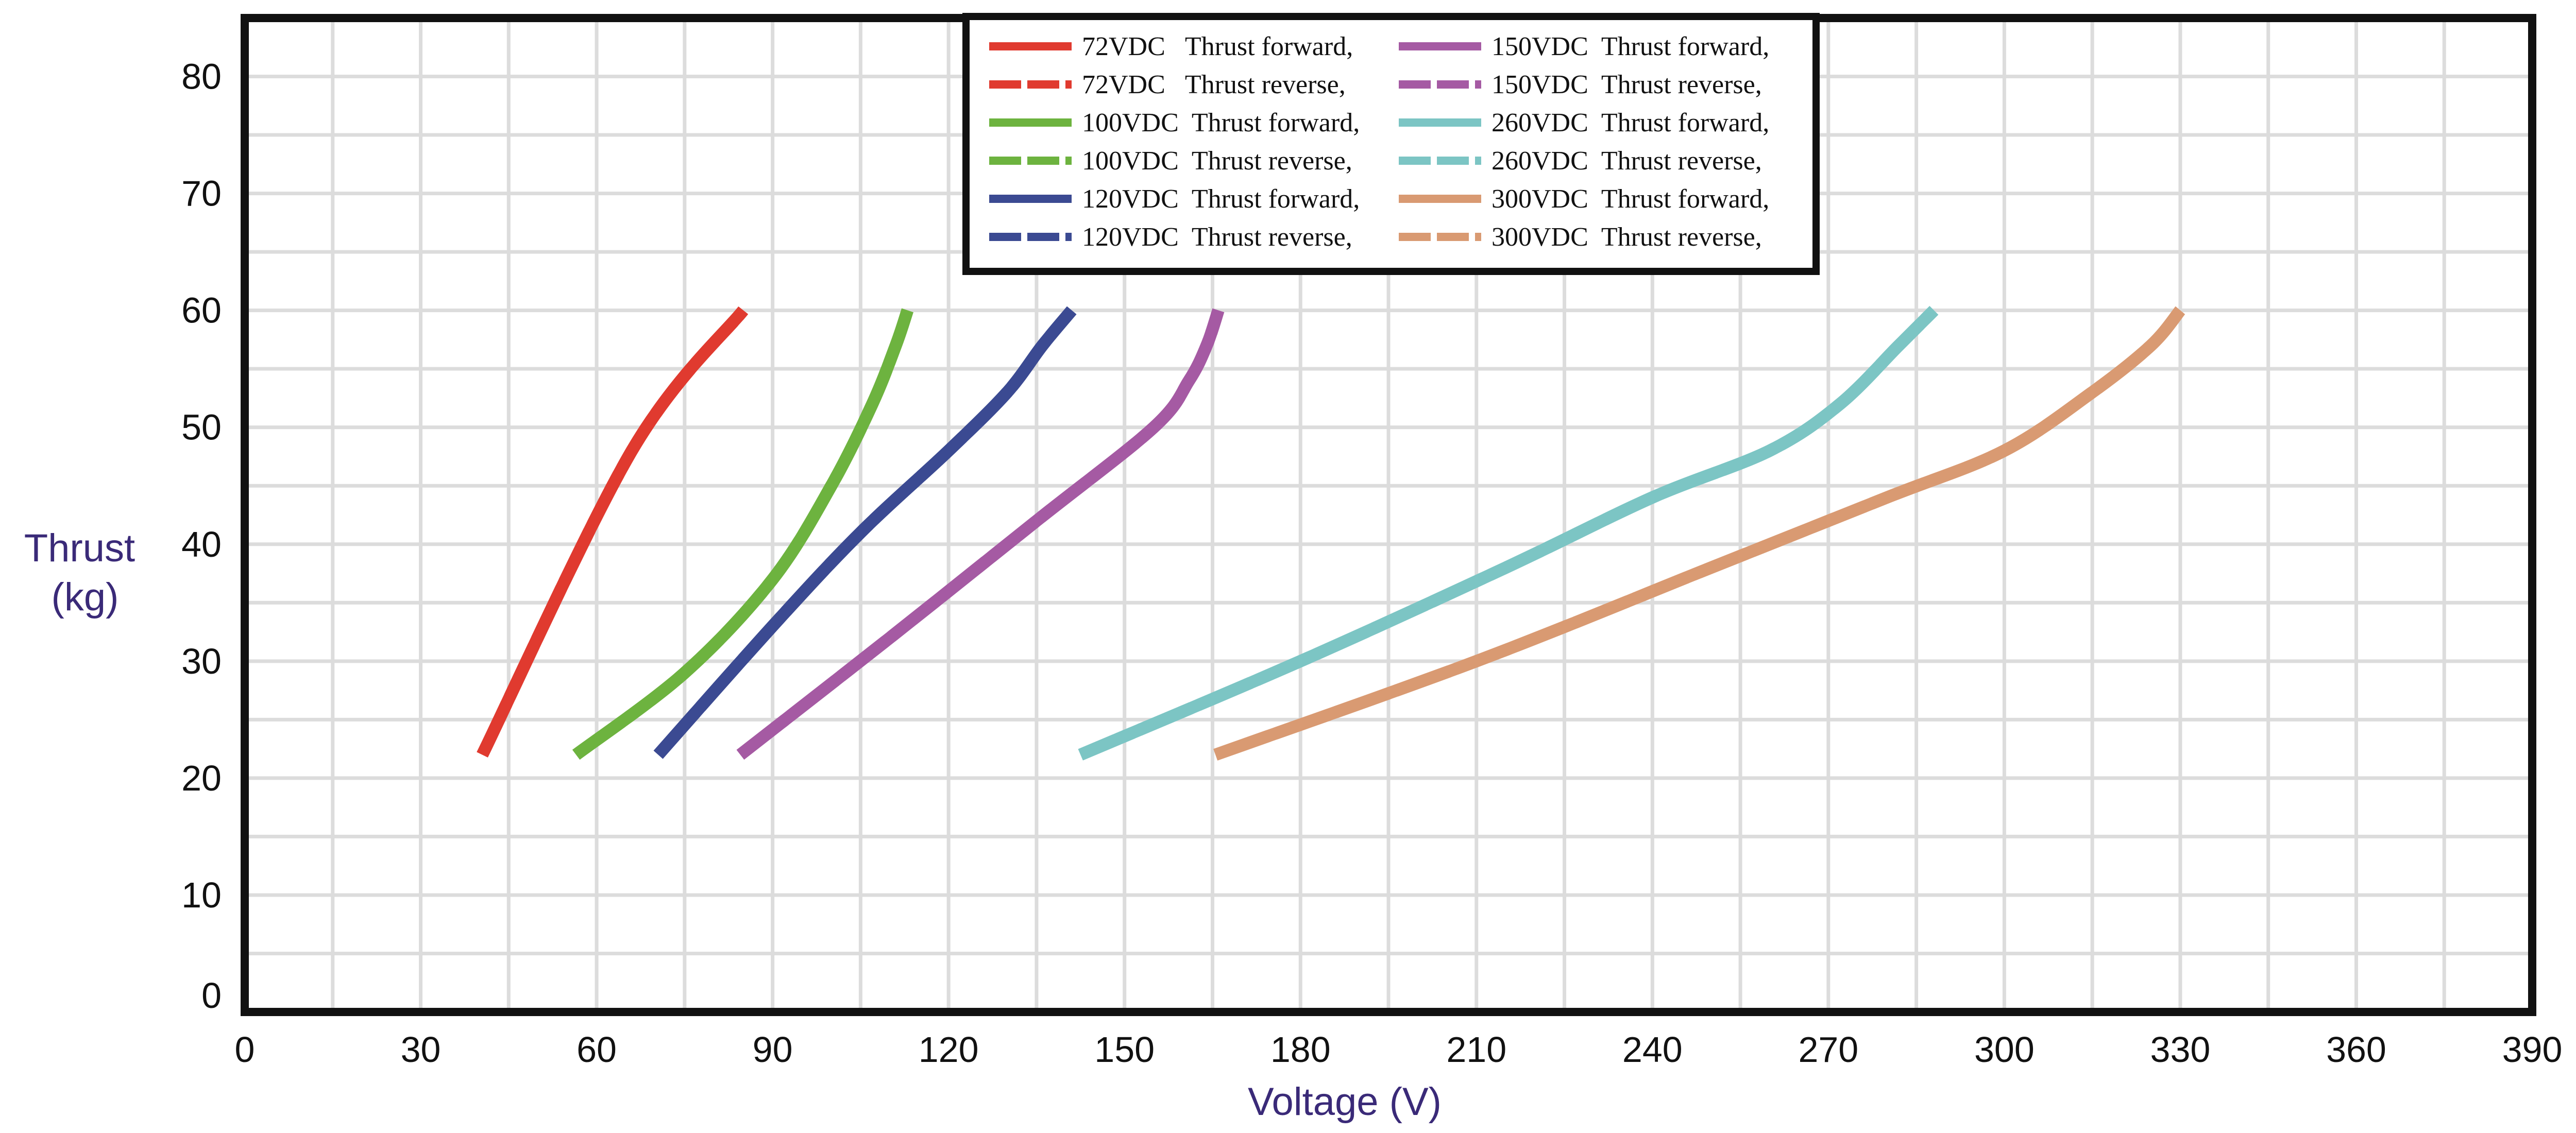  I want to click on y-tick-label: 70, so click(201, 194).